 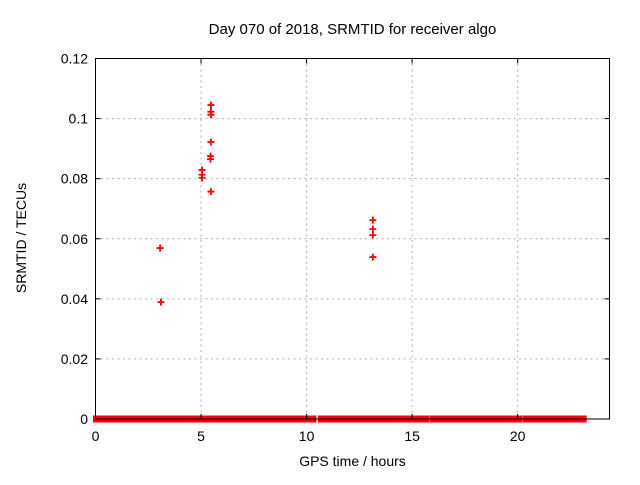 What do you see at coordinates (84, 419) in the screenshot?
I see `y-tick-label: 0` at bounding box center [84, 419].